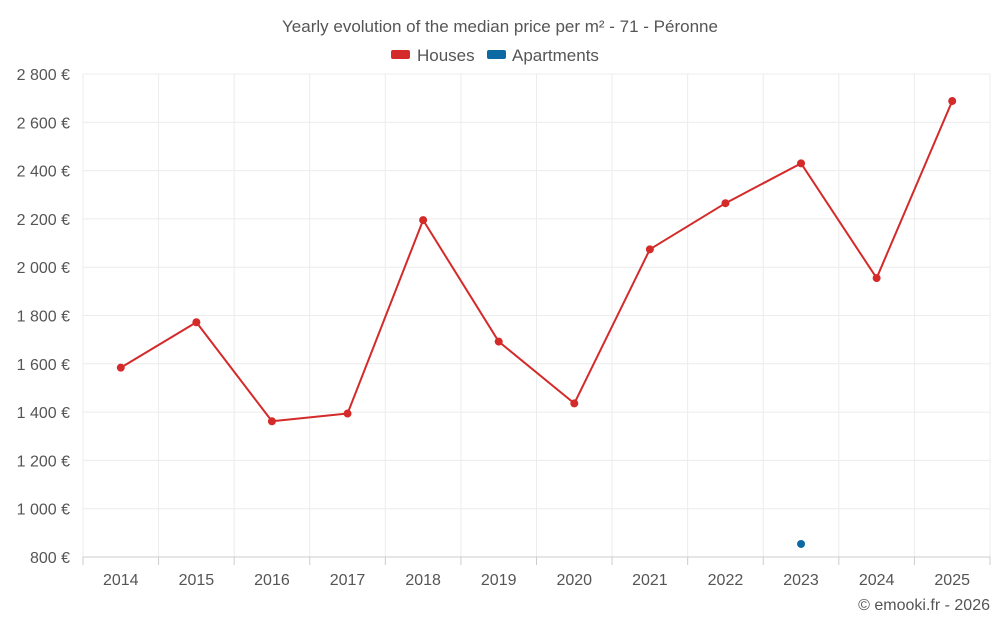 The height and width of the screenshot is (625, 1000). What do you see at coordinates (197, 580) in the screenshot?
I see `x-tick-label: 2015` at bounding box center [197, 580].